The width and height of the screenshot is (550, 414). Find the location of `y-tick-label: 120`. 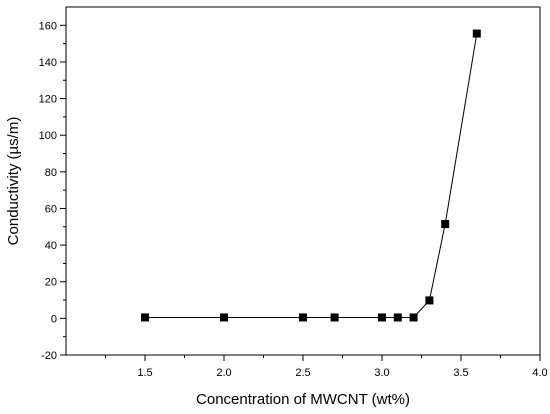

y-tick-label: 120 is located at coordinates (48, 100).